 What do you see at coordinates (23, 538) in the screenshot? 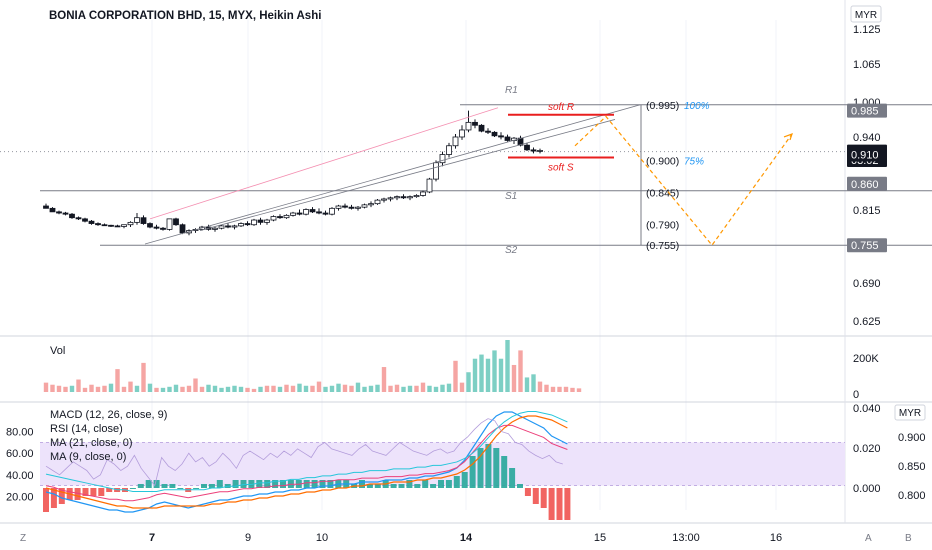
I see `zoom-badge: Z` at bounding box center [23, 538].